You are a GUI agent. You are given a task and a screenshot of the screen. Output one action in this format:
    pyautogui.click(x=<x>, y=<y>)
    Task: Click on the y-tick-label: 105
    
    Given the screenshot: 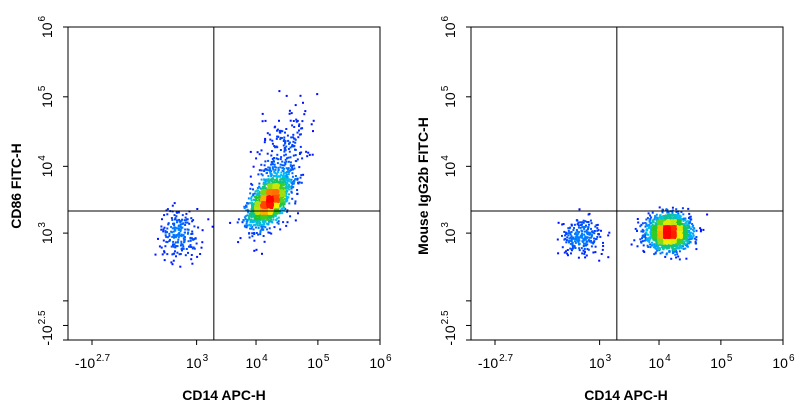 What is the action you would take?
    pyautogui.click(x=449, y=96)
    